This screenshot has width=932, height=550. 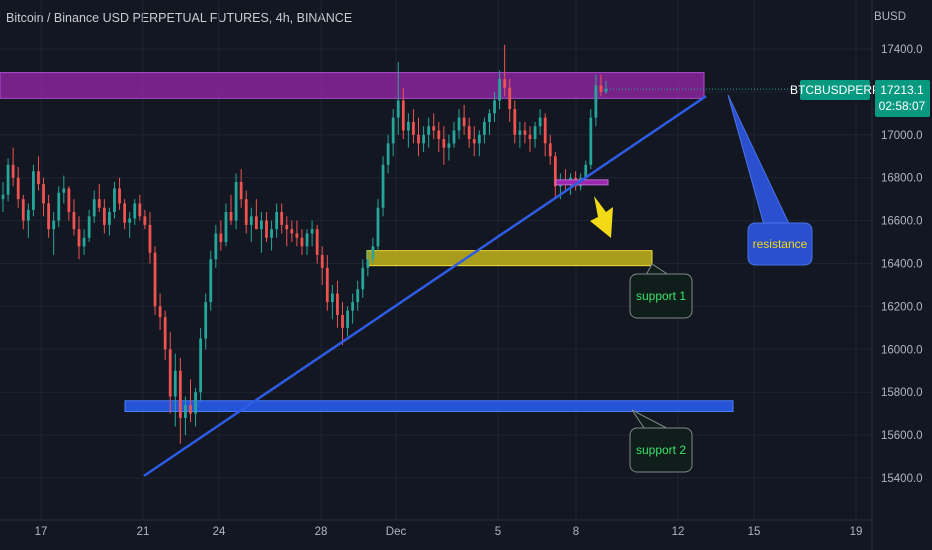 I want to click on time-tick-label: 21, so click(x=143, y=532).